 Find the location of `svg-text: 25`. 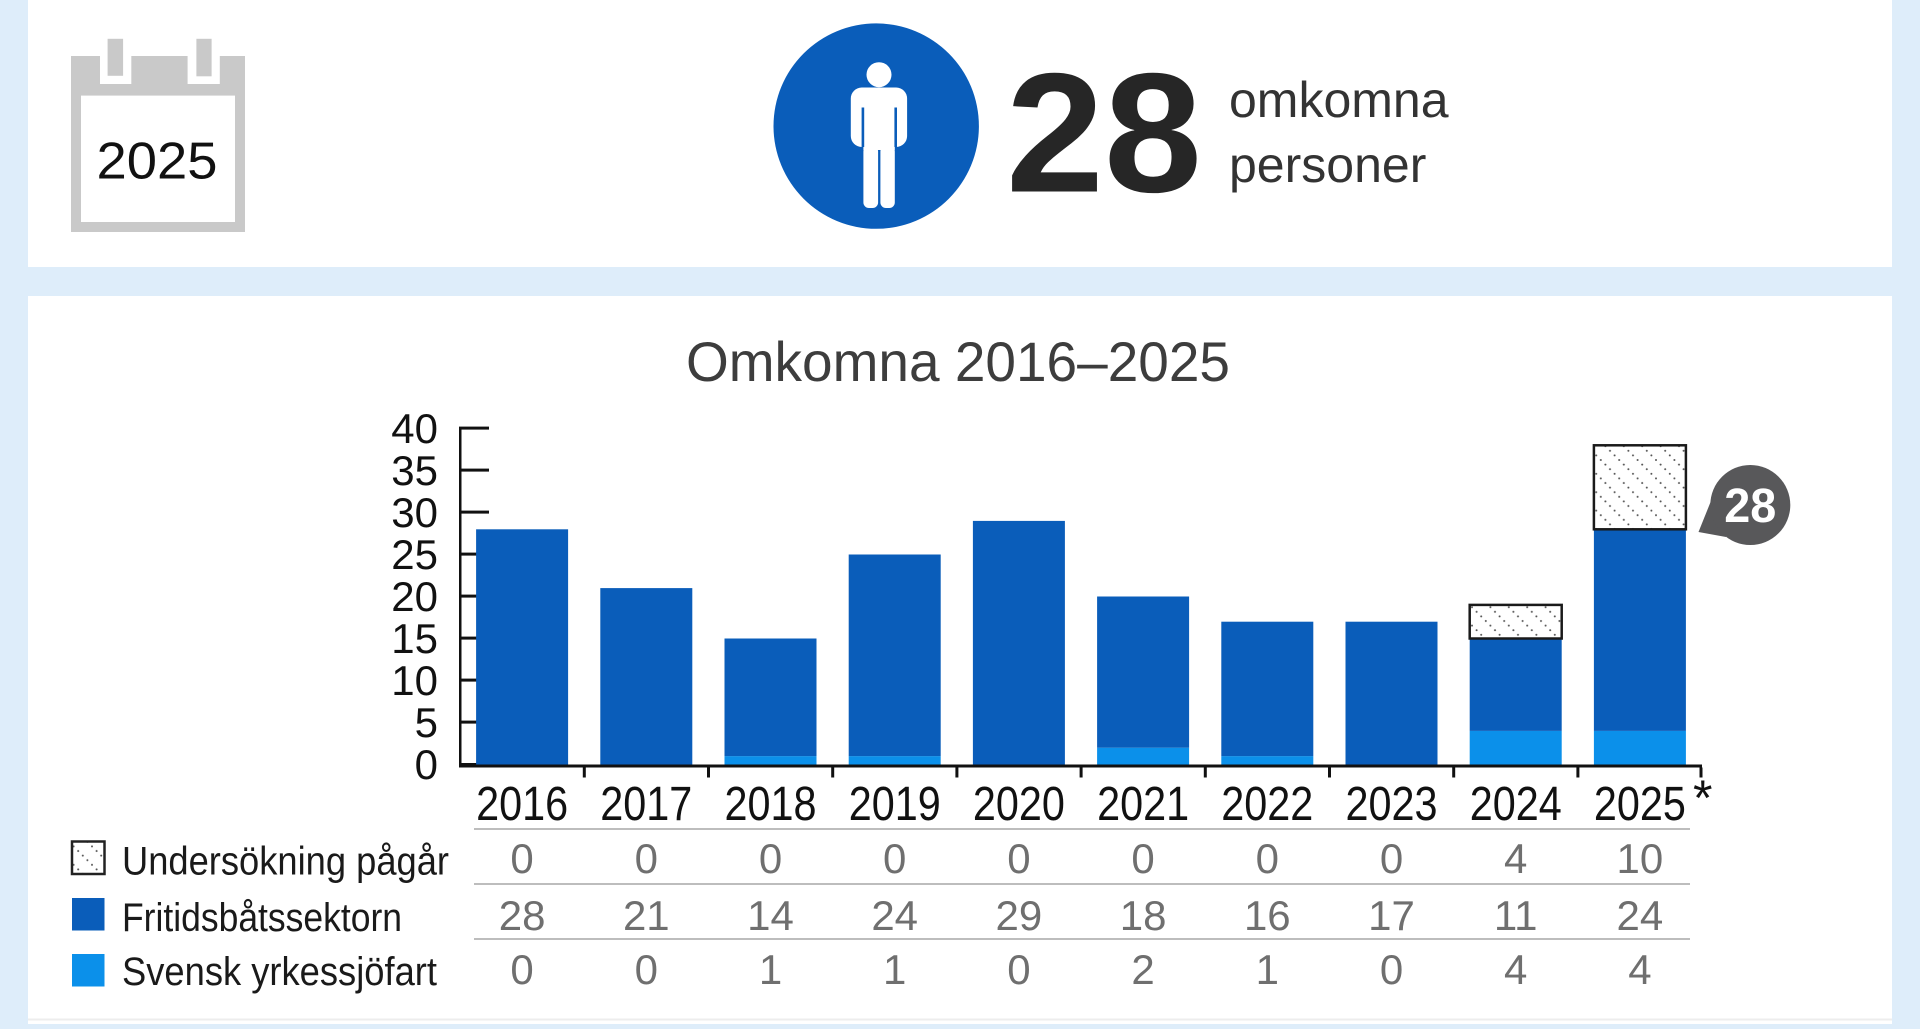

svg-text: 25 is located at coordinates (414, 554).